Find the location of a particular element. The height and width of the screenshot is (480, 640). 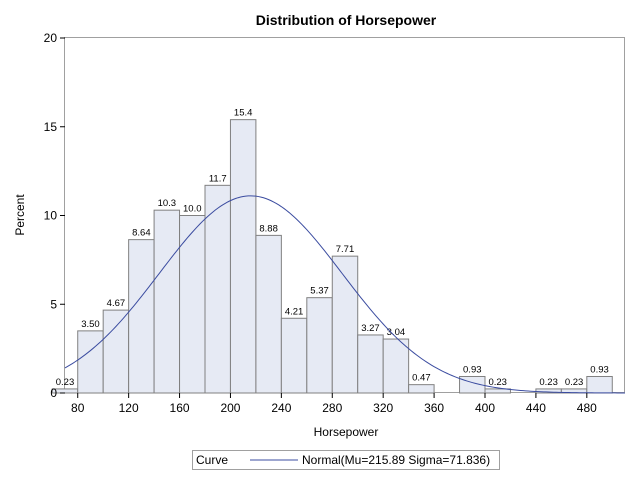

y-tick-label: 0 is located at coordinates (53, 393).